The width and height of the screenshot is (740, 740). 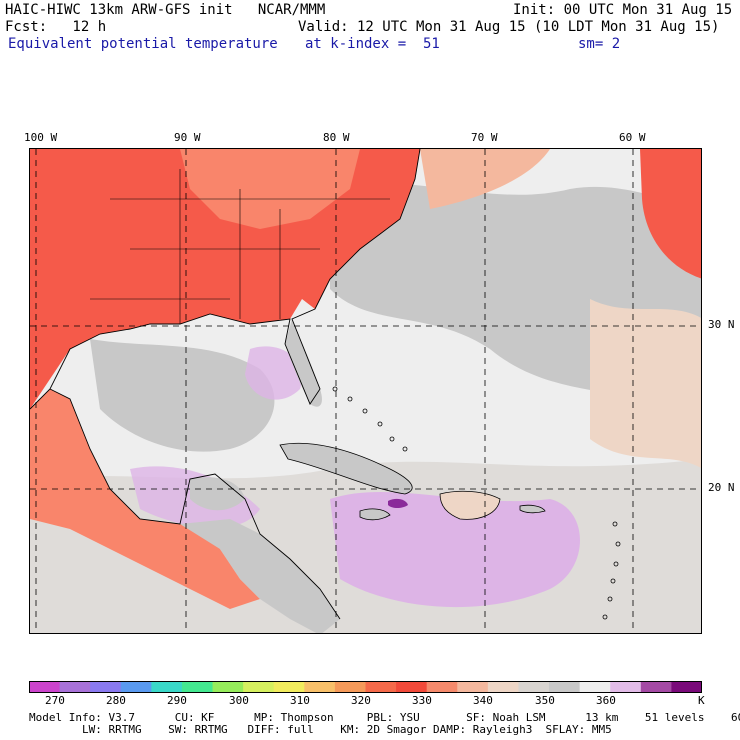 What do you see at coordinates (273, 373) in the screenshot?
I see `lavender-bahamas` at bounding box center [273, 373].